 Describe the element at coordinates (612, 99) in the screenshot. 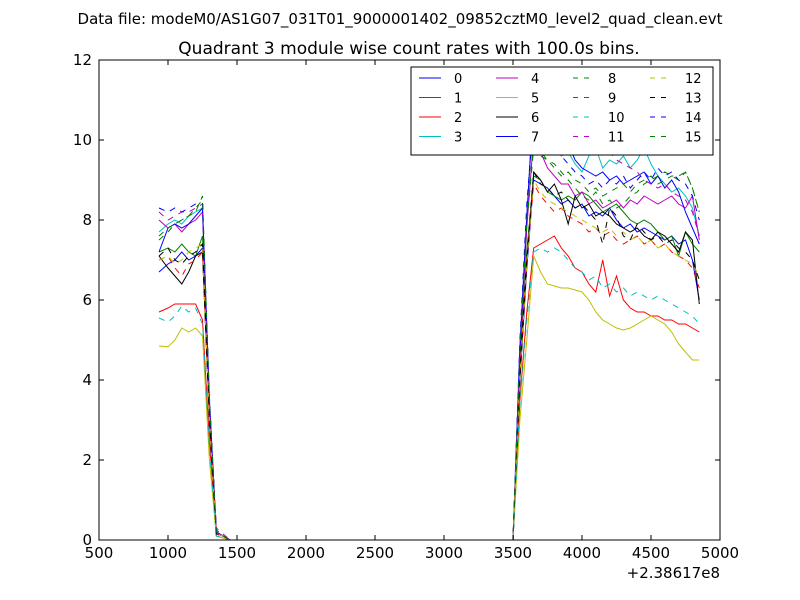

I see `legend-label-9: 9` at that location.